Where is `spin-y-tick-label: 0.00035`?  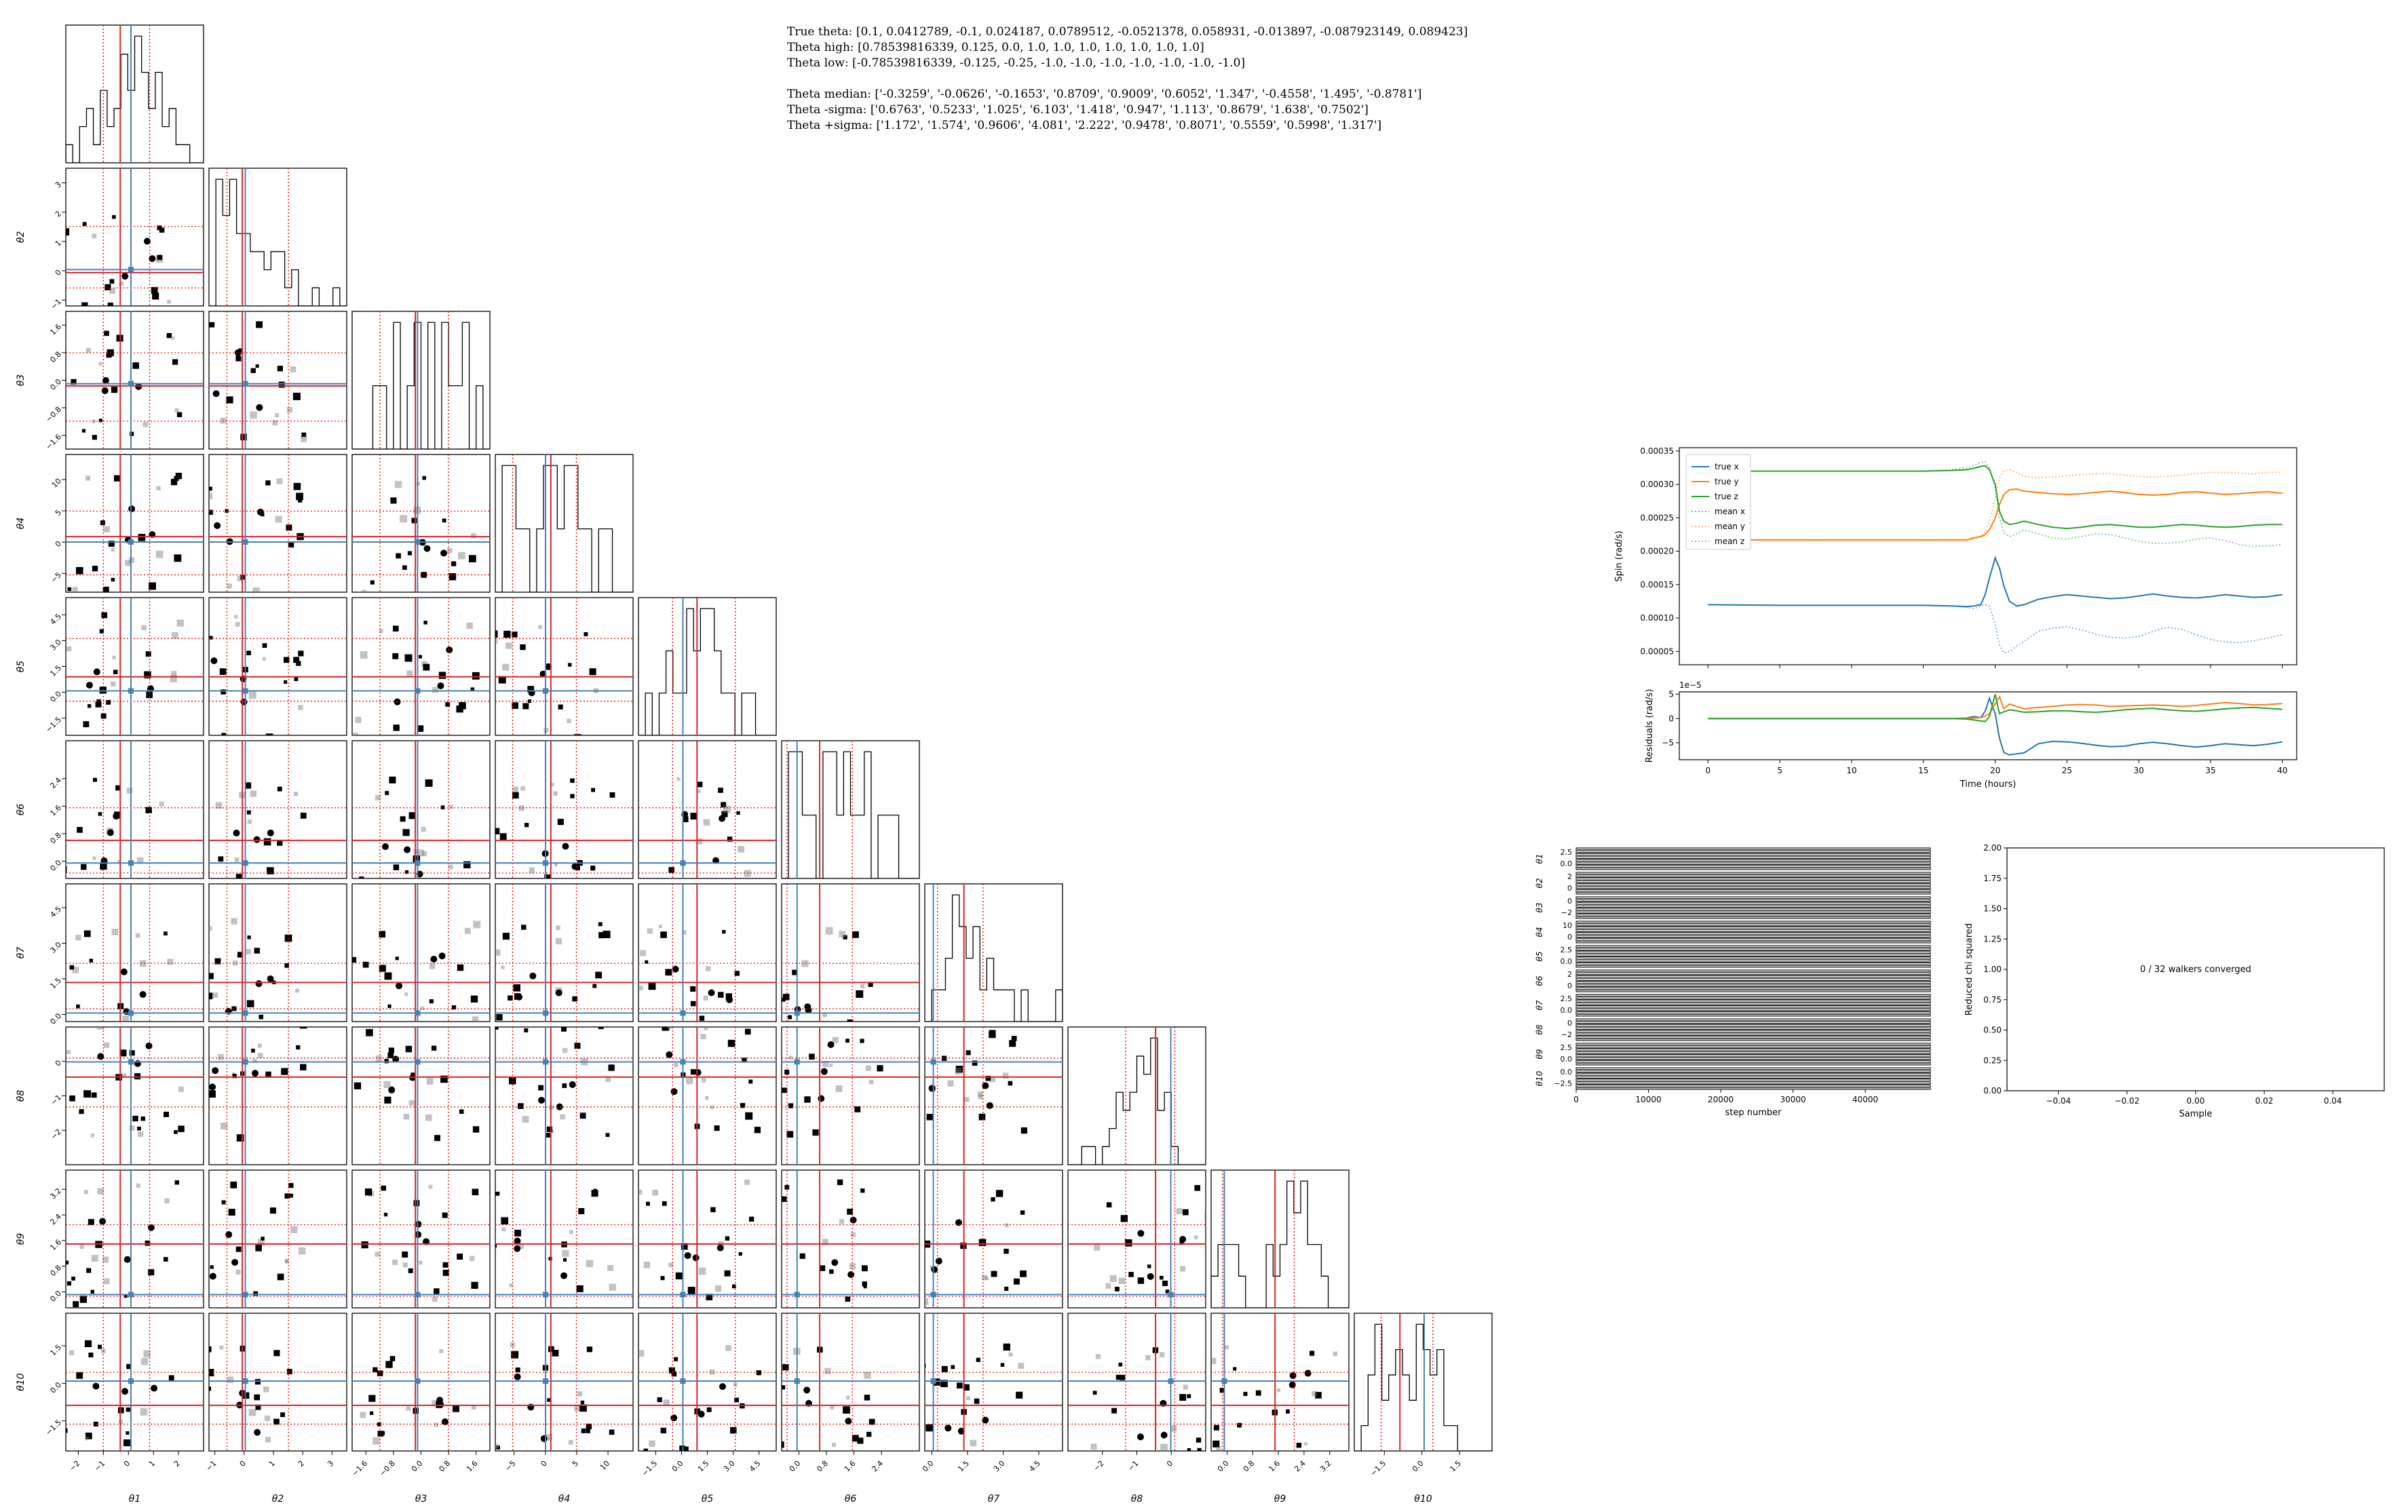
spin-y-tick-label: 0.00035 is located at coordinates (1657, 451).